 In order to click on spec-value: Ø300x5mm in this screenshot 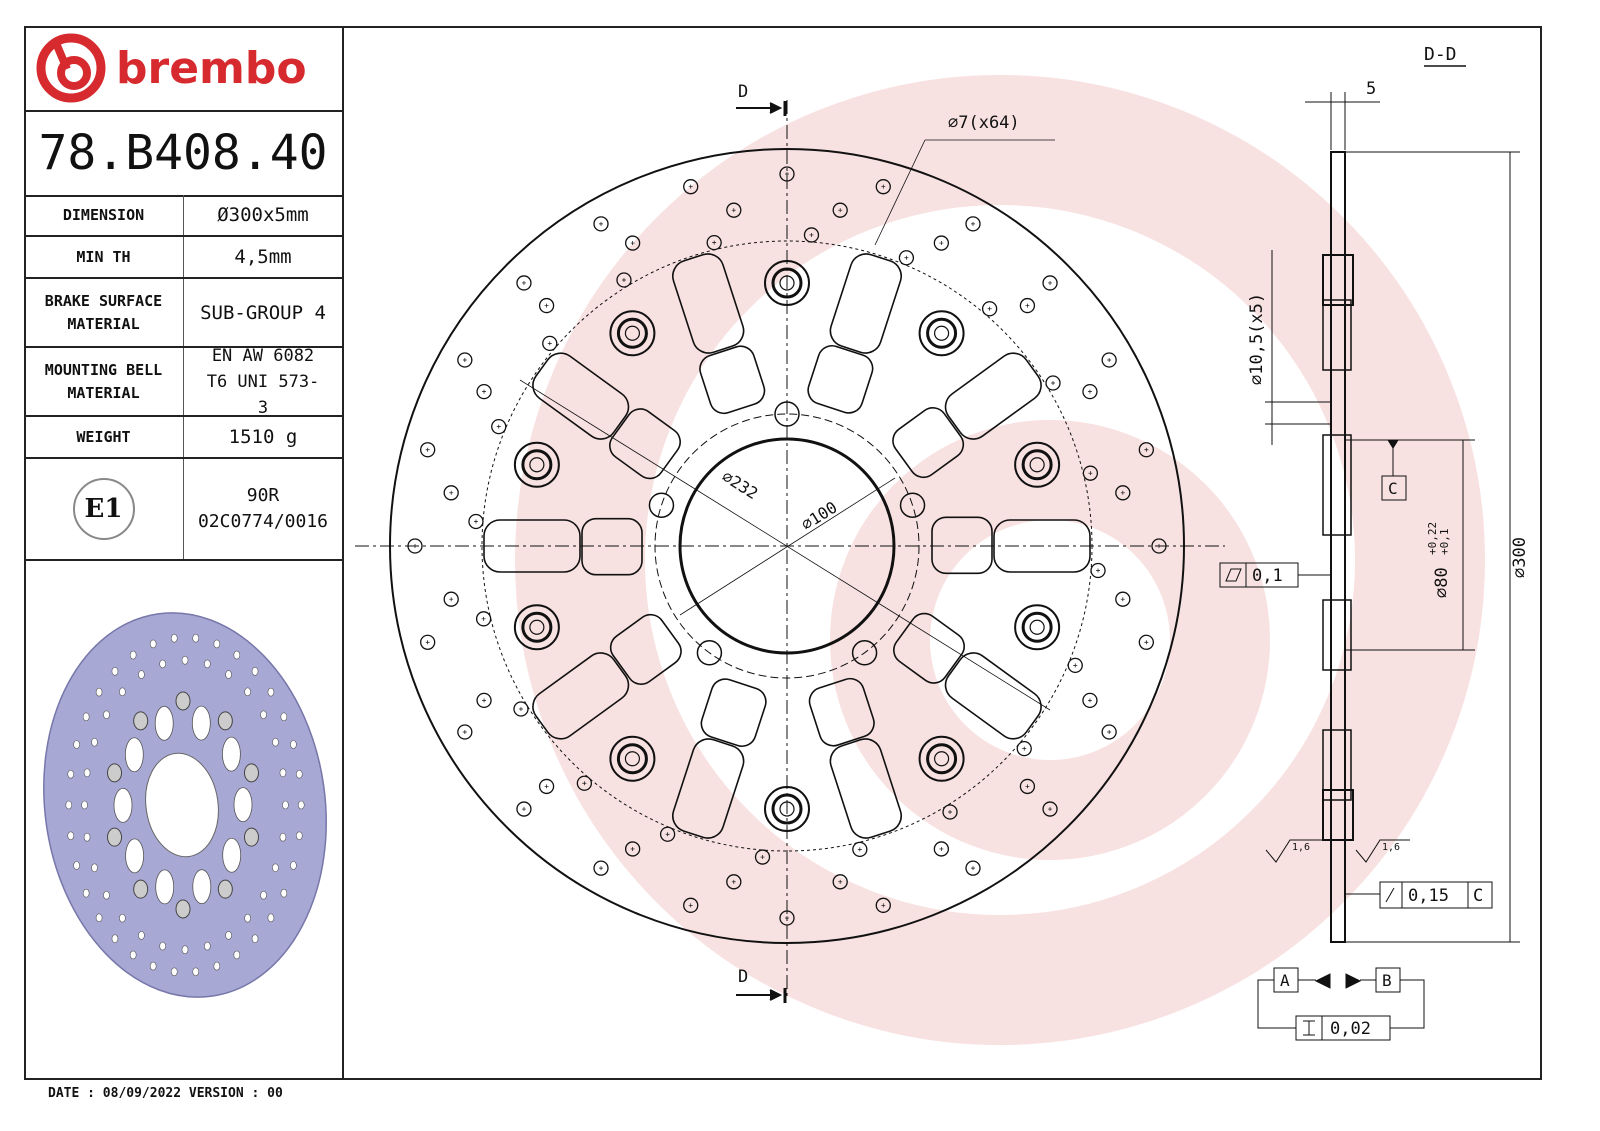, I will do `click(263, 215)`.